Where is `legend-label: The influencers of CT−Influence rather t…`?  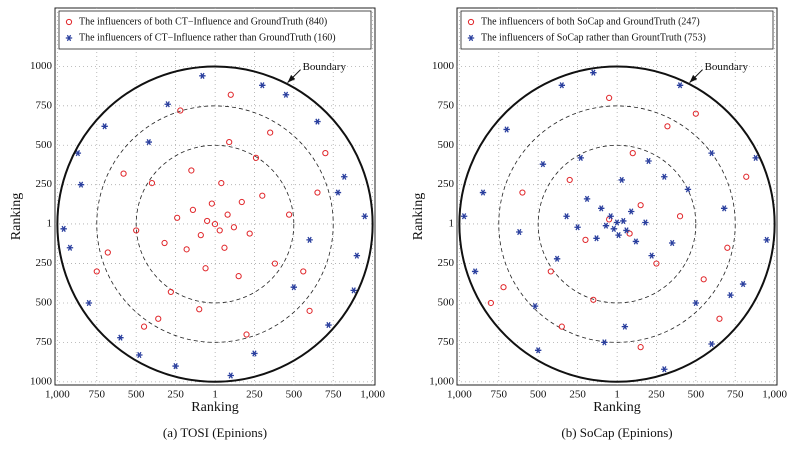 legend-label: The influencers of CT−Influence rather t… is located at coordinates (207, 37).